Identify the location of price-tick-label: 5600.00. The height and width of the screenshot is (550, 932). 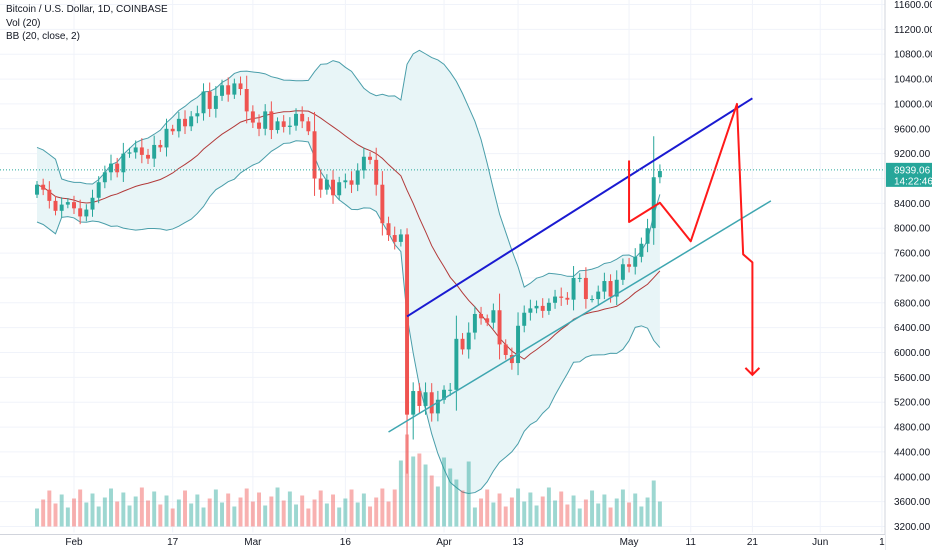
(912, 378).